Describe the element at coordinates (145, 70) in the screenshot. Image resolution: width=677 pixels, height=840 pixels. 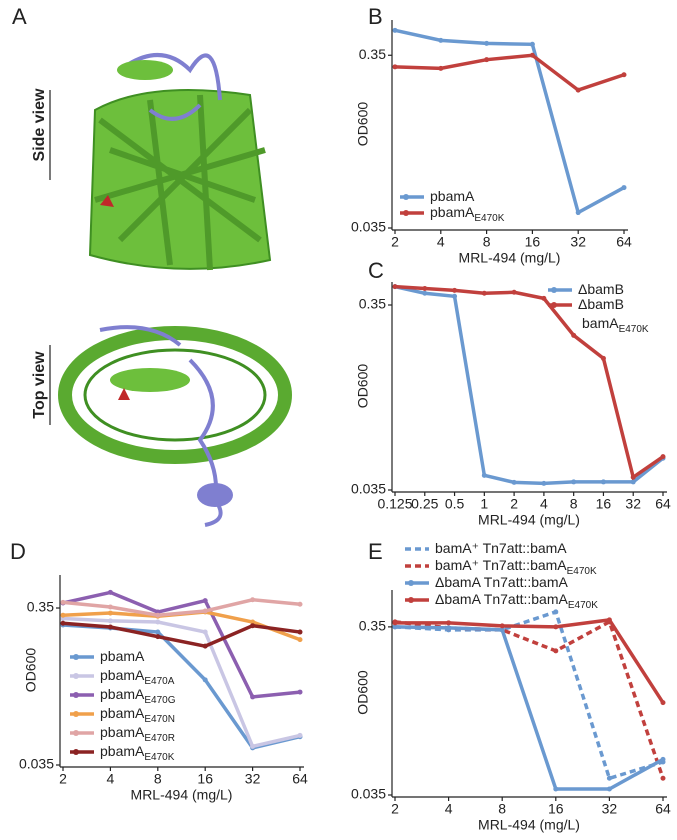
I see `helix` at that location.